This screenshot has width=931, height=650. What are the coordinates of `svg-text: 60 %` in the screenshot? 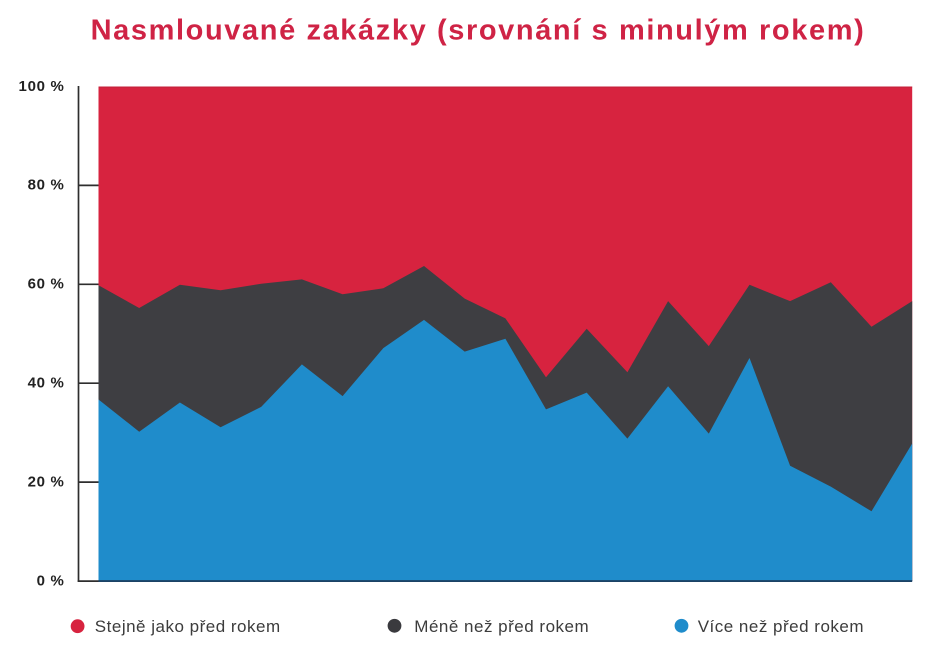 It's located at (46, 284).